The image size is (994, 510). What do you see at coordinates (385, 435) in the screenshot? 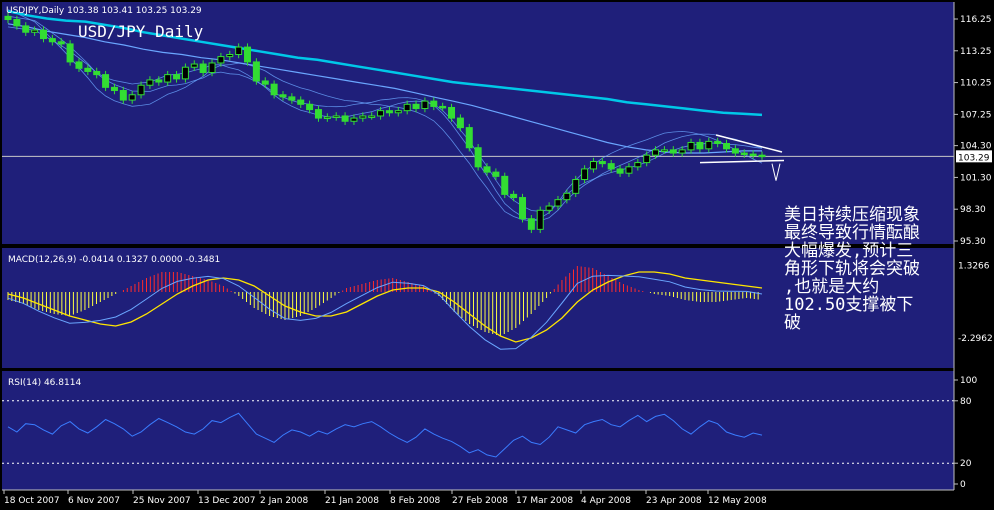
I see `rsi-line` at bounding box center [385, 435].